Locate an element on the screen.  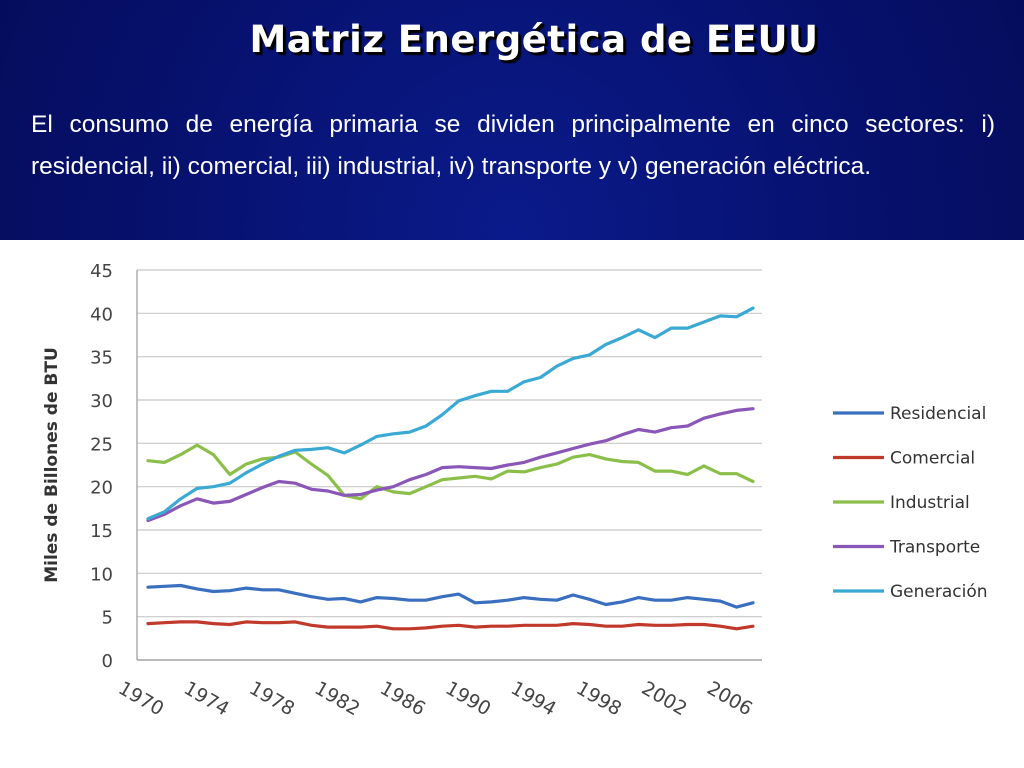
y-tick-label: 30 is located at coordinates (101, 401).